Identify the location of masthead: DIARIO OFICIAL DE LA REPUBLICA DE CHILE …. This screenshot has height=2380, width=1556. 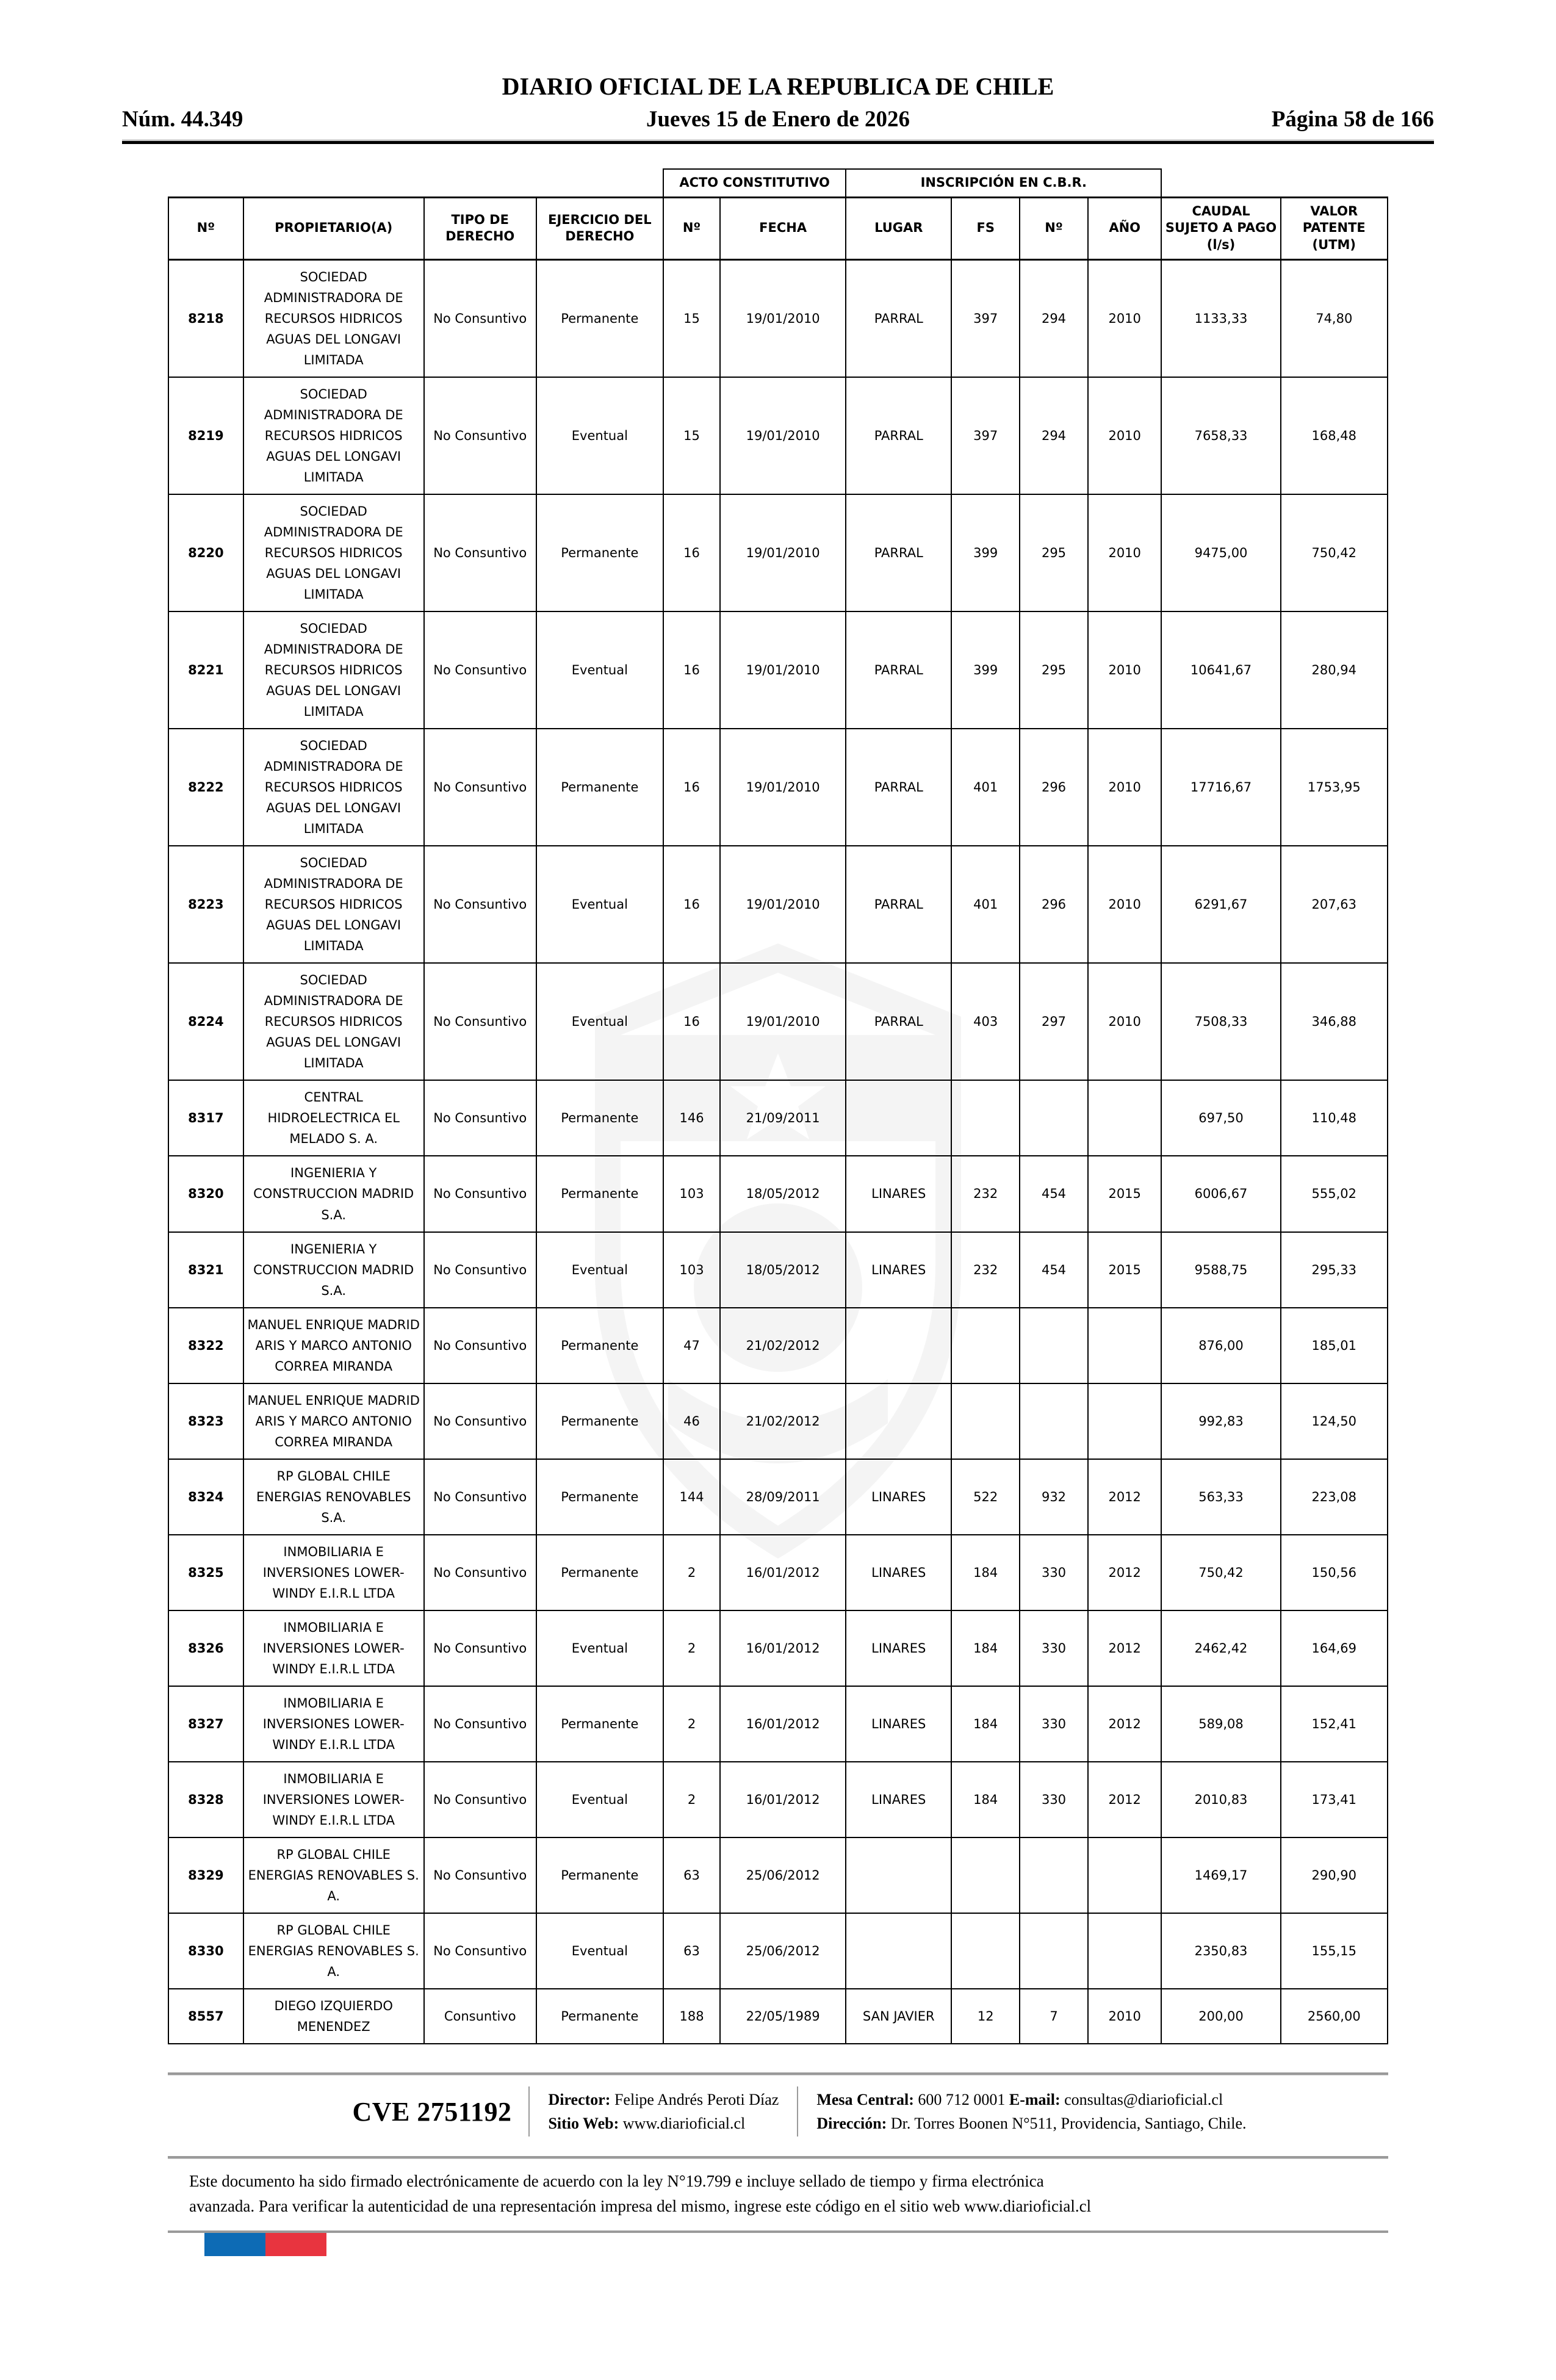
(778, 72).